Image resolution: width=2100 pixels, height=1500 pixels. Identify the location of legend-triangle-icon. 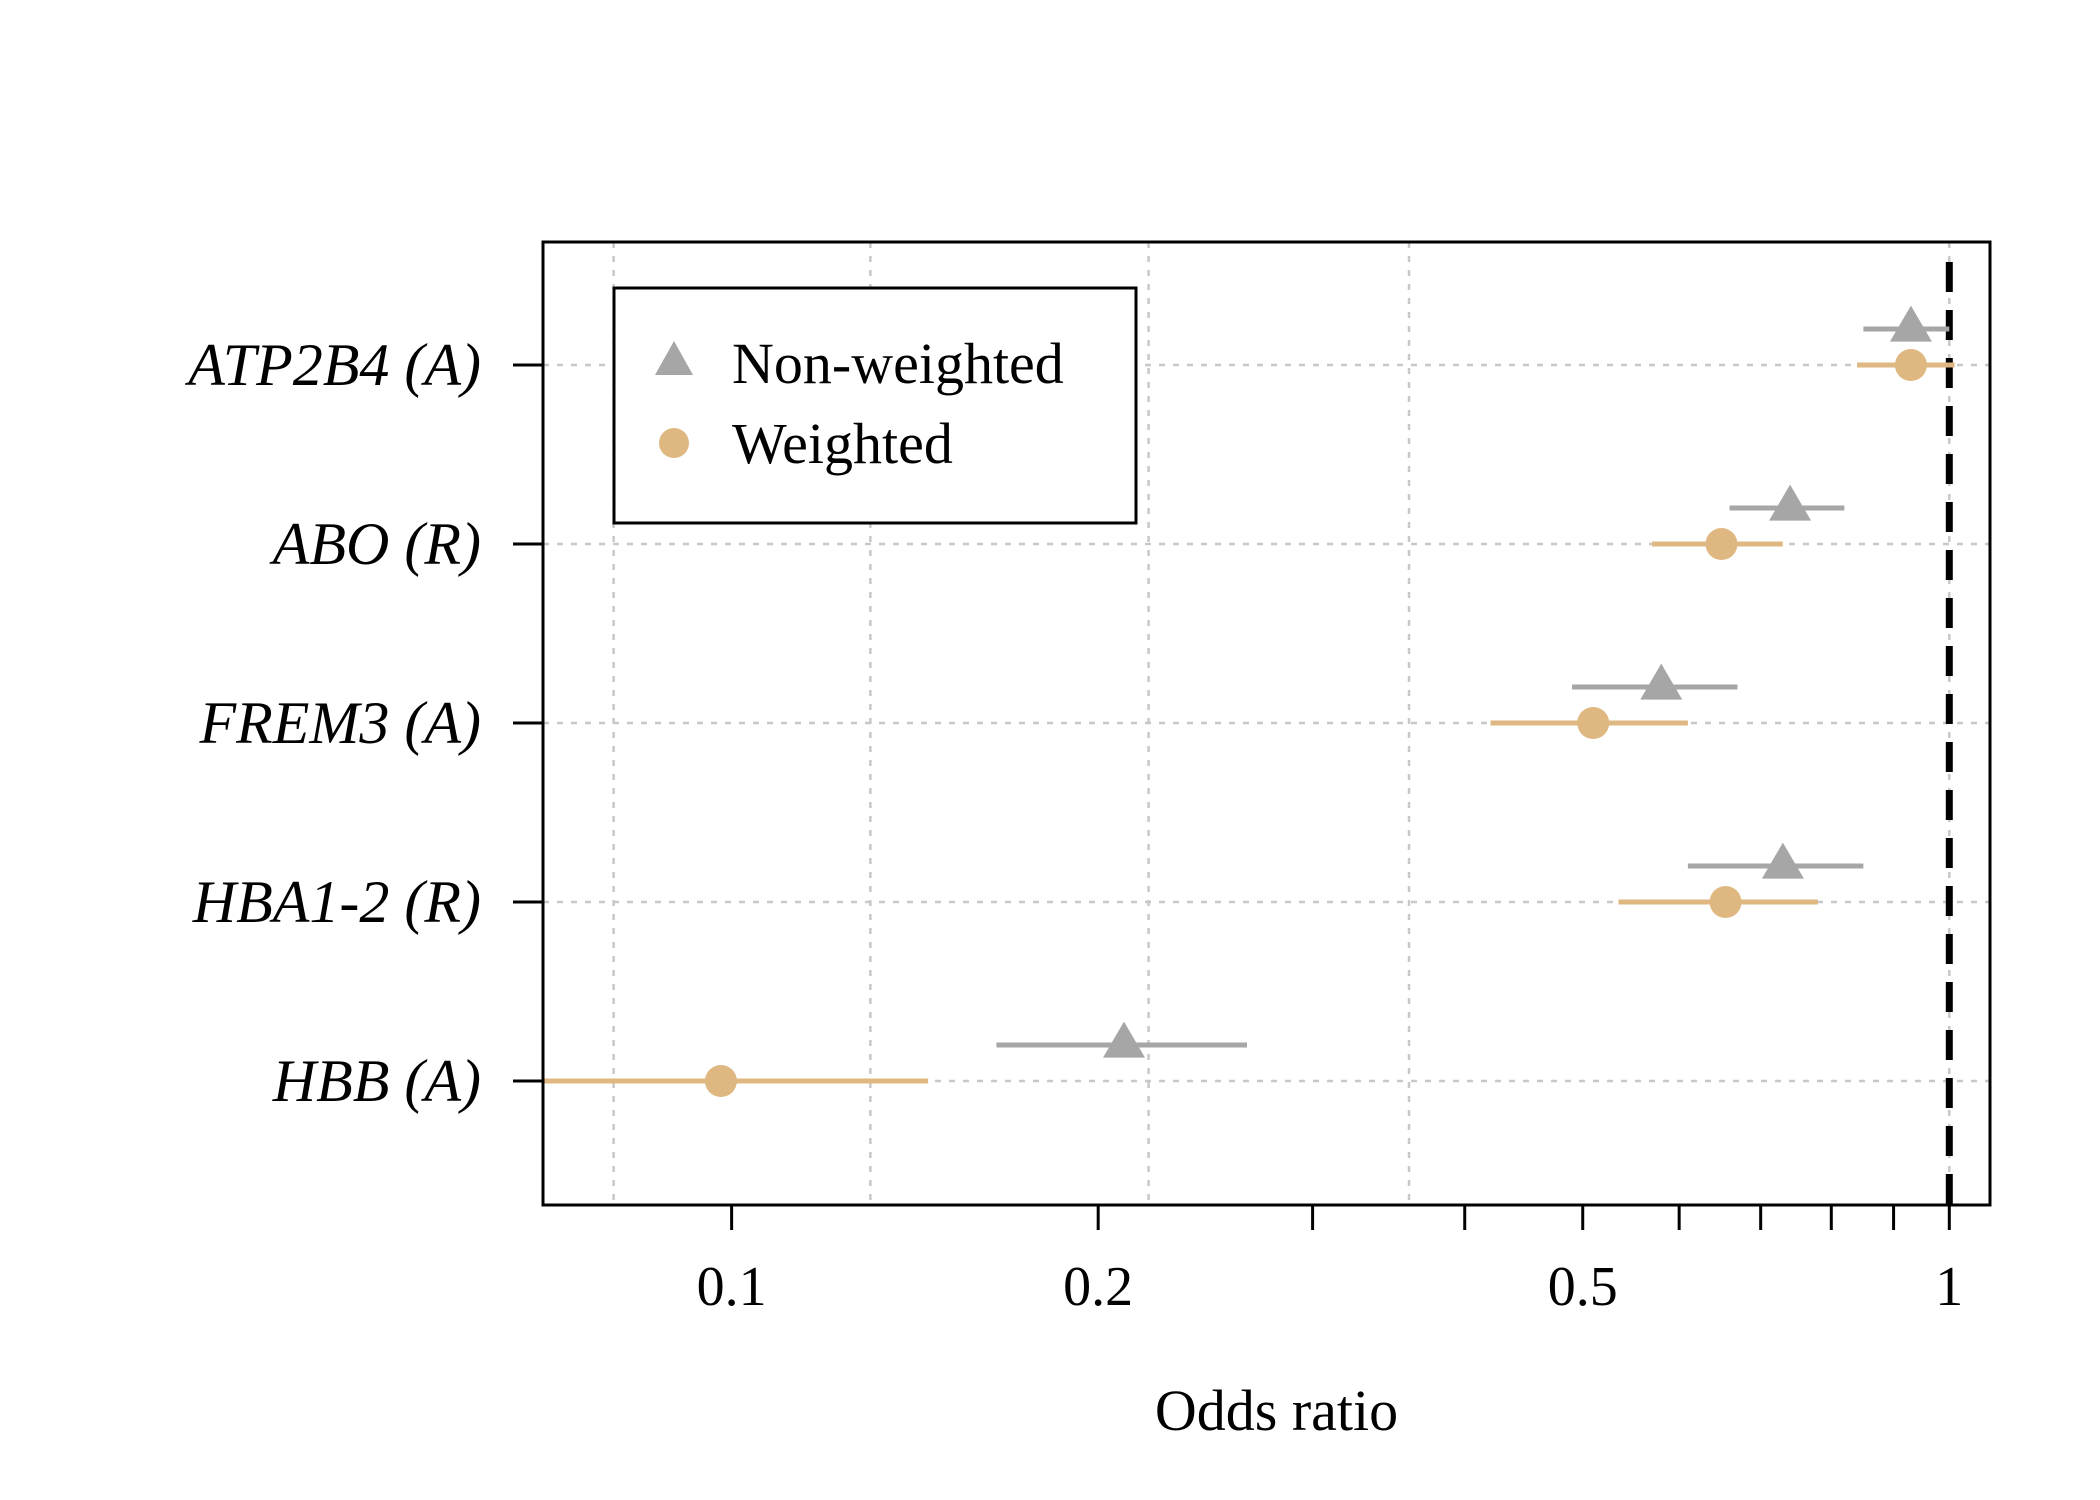
(674, 358).